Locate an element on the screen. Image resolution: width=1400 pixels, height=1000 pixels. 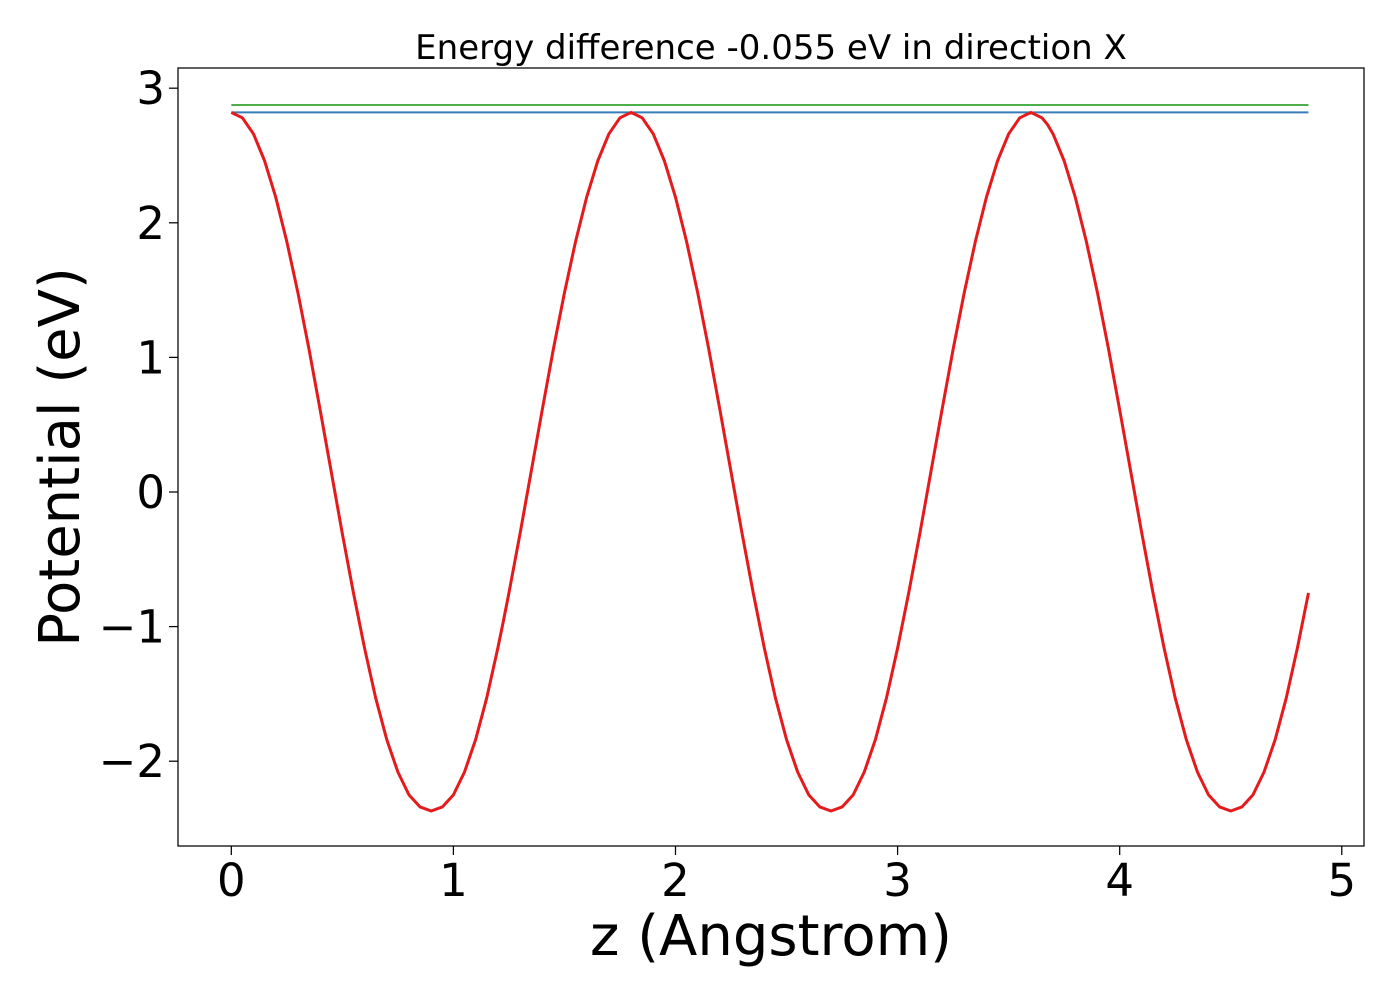
y-tick-label: 0 is located at coordinates (150, 492).